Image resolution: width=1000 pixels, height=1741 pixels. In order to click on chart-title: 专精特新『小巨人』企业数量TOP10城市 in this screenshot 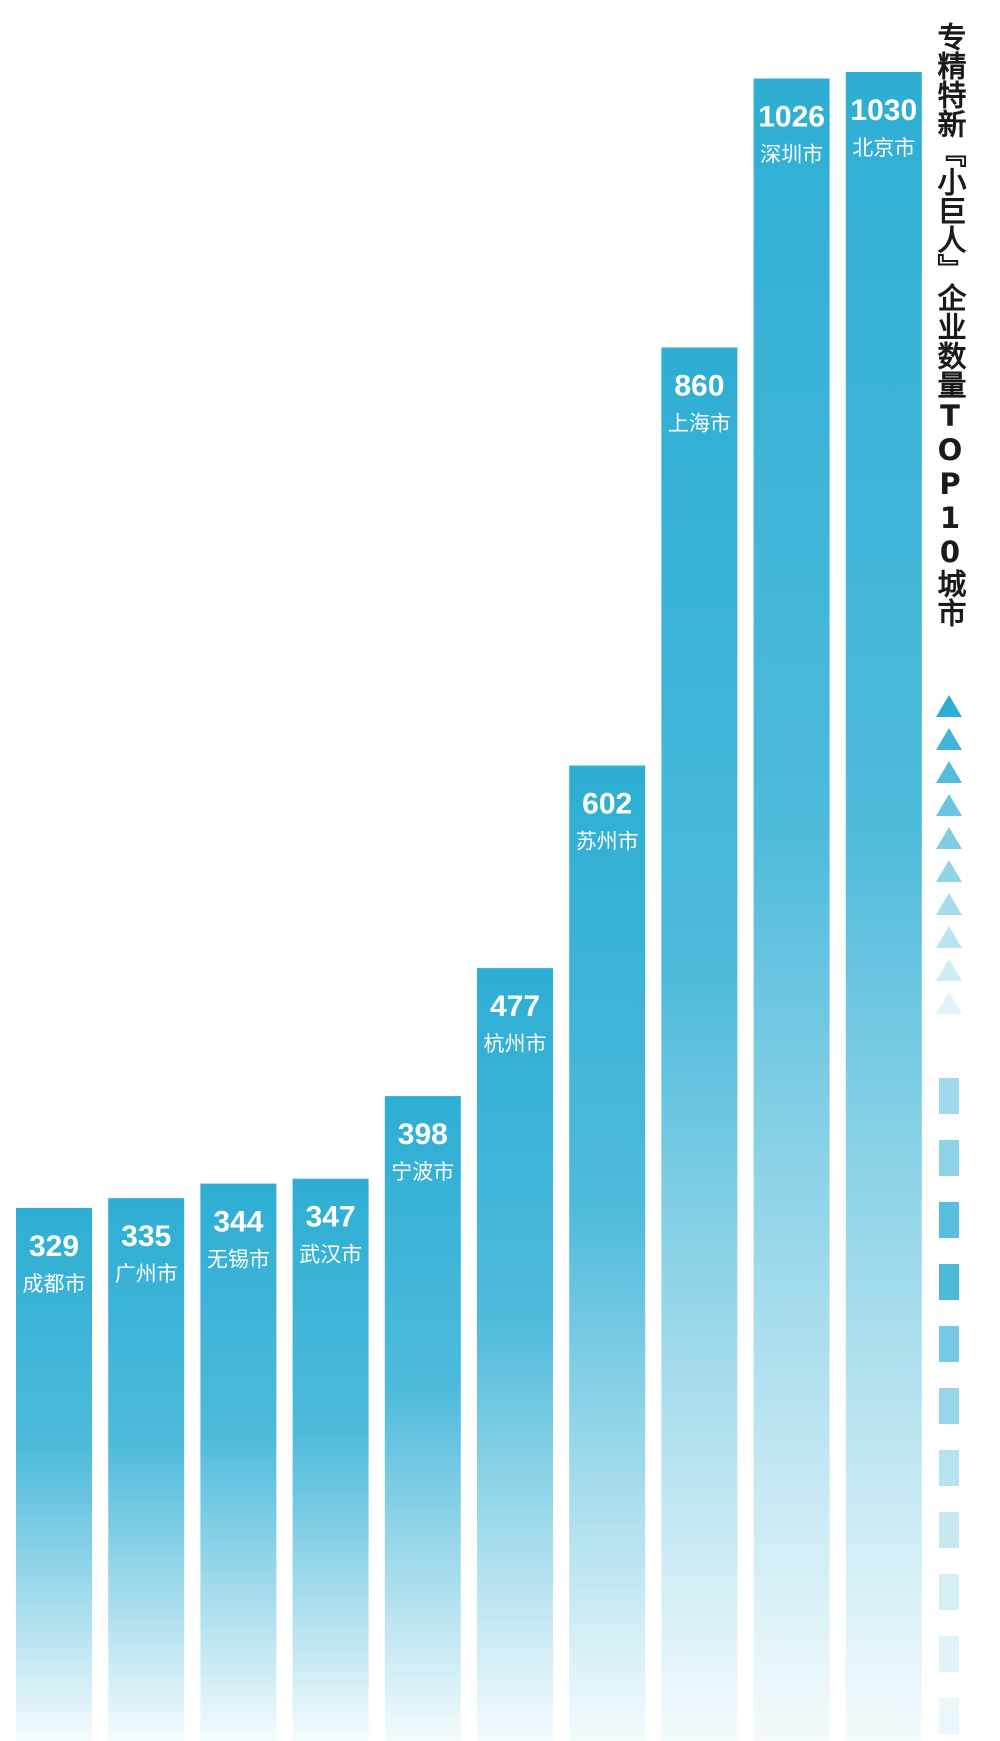, I will do `click(950, 324)`.